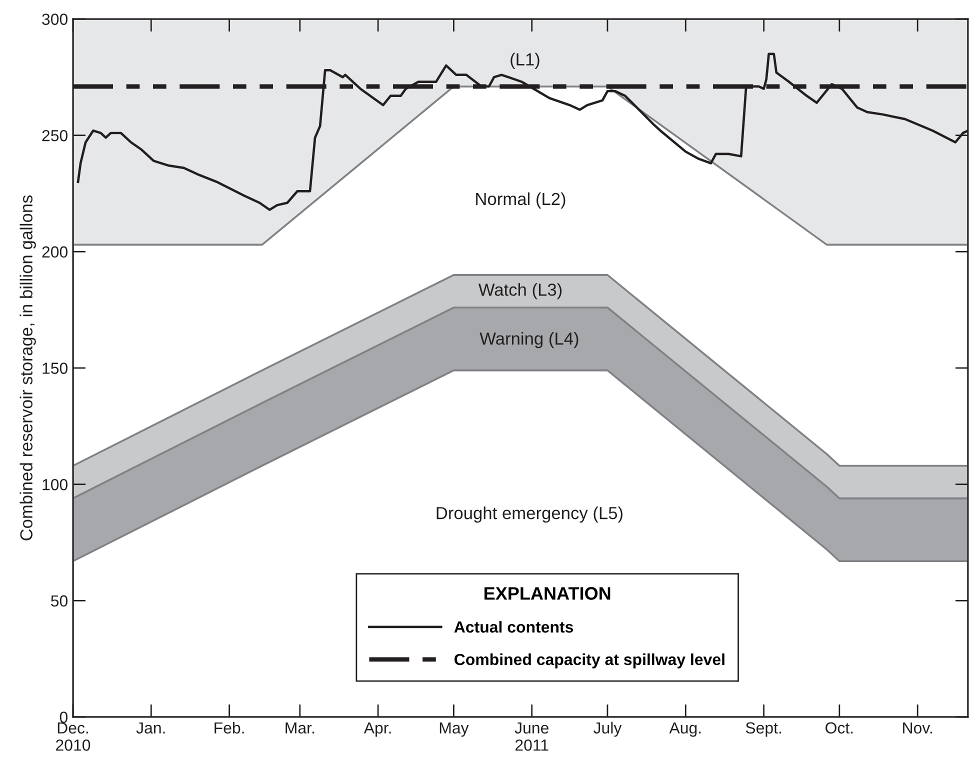 The image size is (969, 768). What do you see at coordinates (531, 736) in the screenshot?
I see `x-tick-label: June 2011` at bounding box center [531, 736].